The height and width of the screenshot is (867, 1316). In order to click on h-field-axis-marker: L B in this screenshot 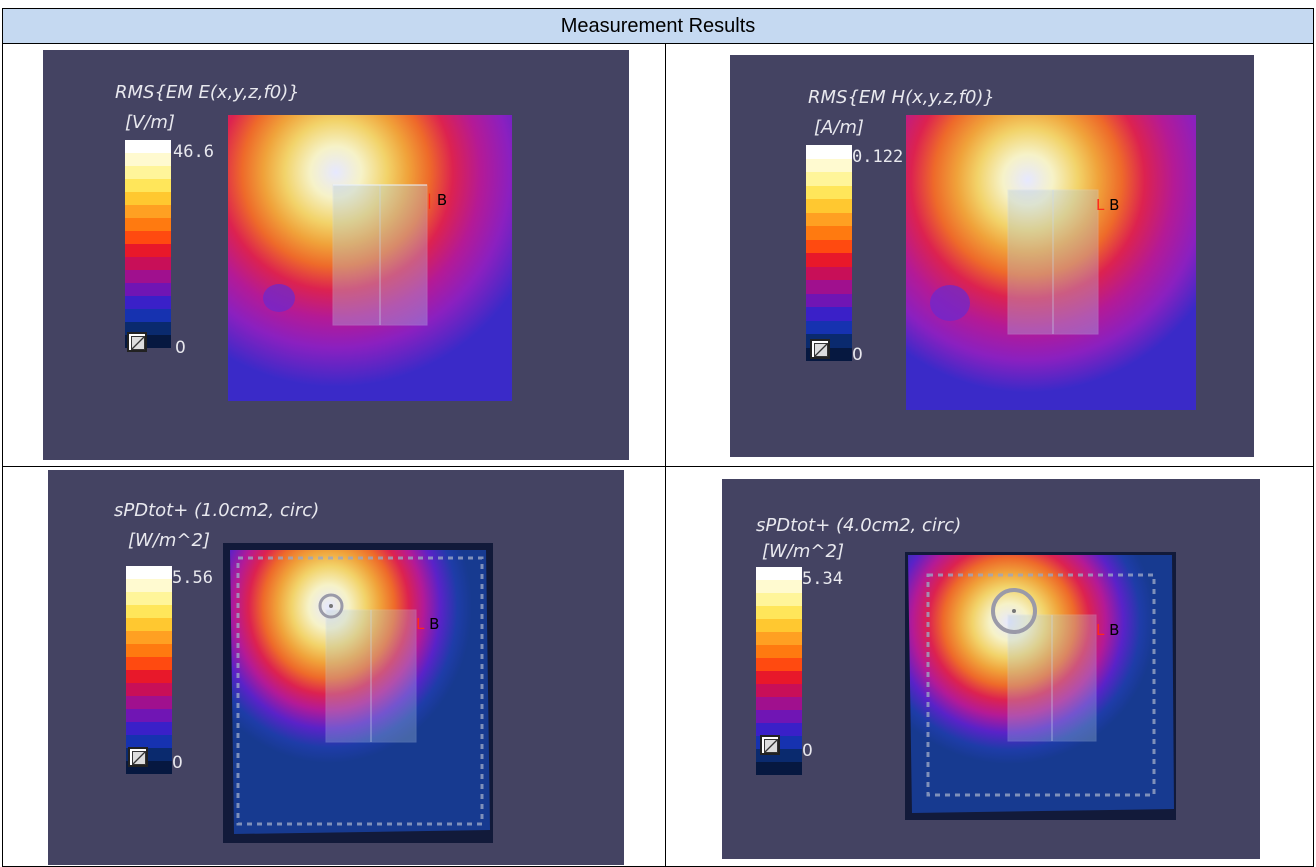, I will do `click(1108, 205)`.